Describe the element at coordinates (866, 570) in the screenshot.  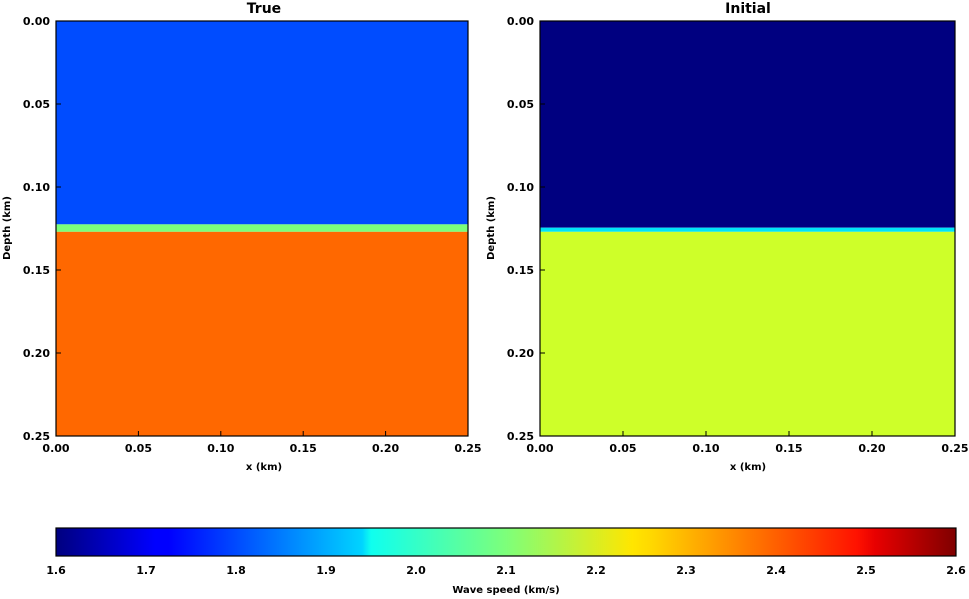
I see `colorbar-tick-label: 2.5` at that location.